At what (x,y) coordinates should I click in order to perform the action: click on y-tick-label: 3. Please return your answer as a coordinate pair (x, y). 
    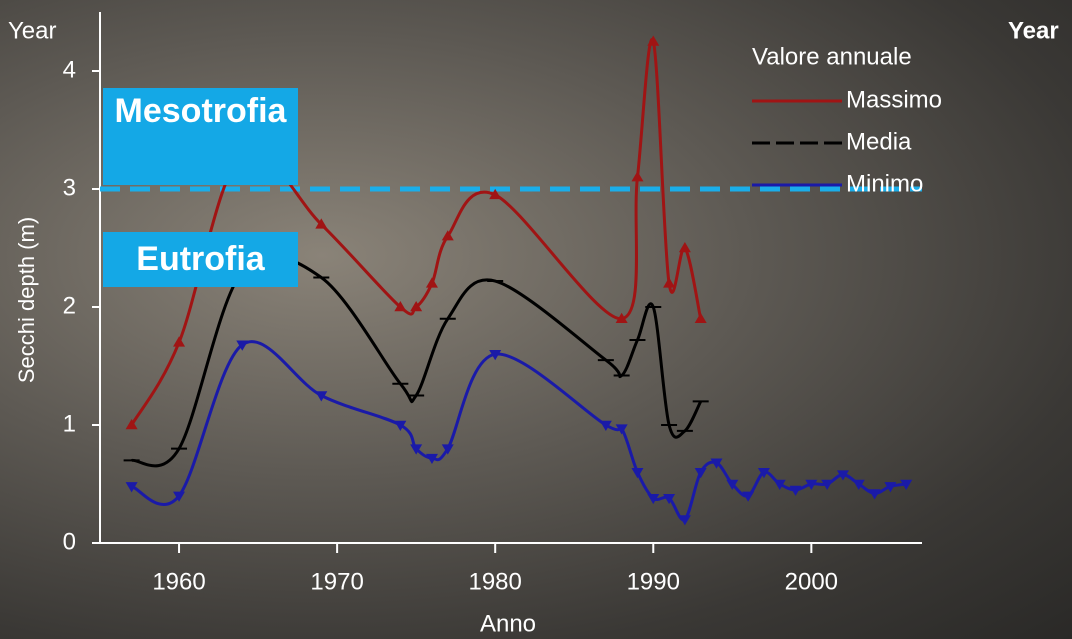
    Looking at the image, I should click on (69, 187).